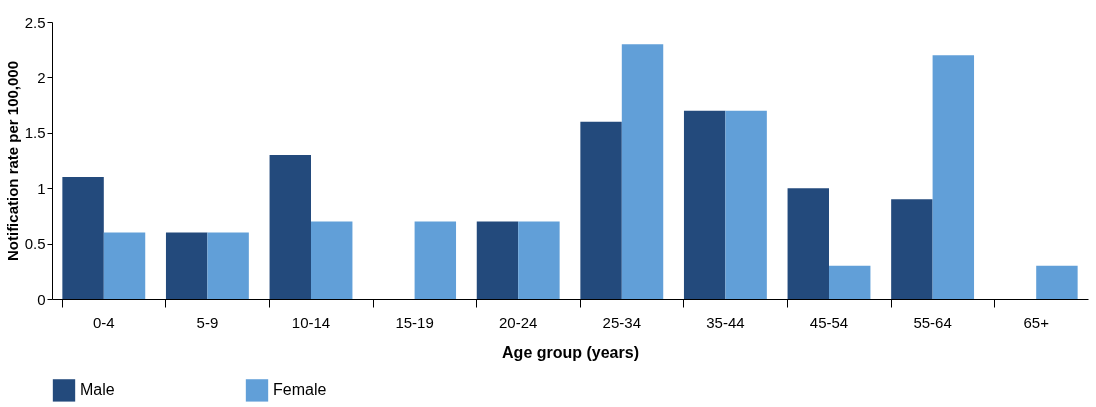  What do you see at coordinates (829, 322) in the screenshot?
I see `x-tick-label: 45-54` at bounding box center [829, 322].